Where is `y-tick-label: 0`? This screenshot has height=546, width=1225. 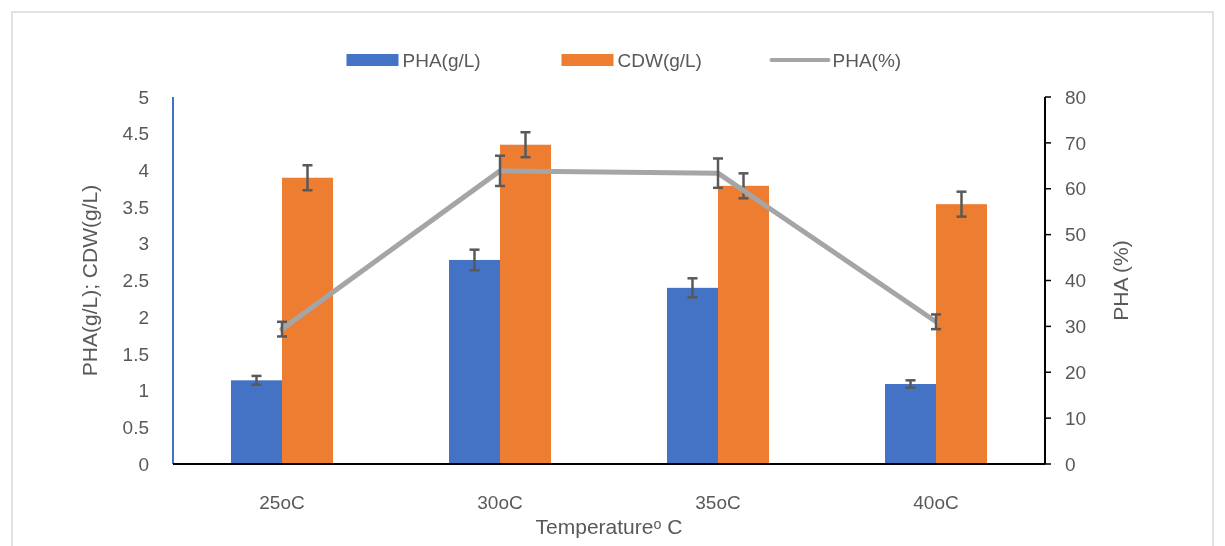
y-tick-label: 0 is located at coordinates (143, 464).